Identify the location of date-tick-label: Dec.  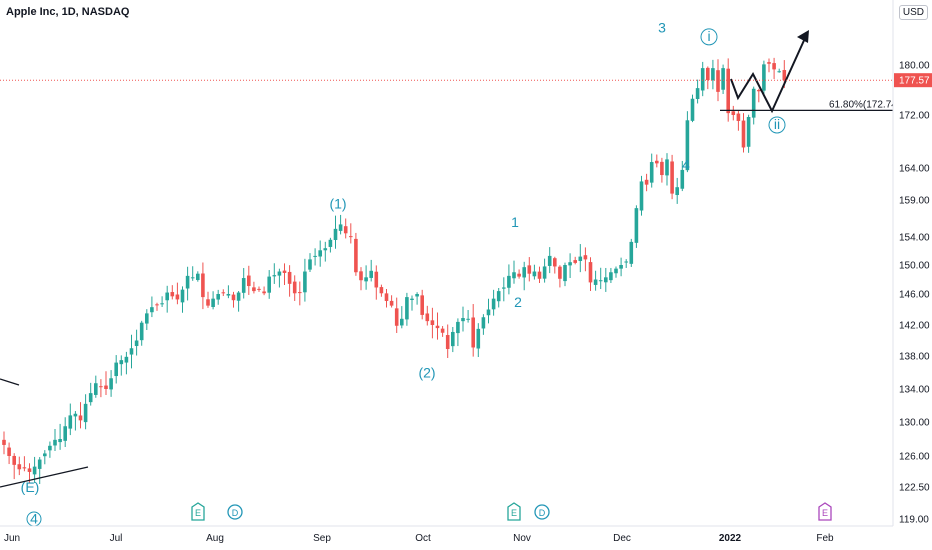
(622, 538).